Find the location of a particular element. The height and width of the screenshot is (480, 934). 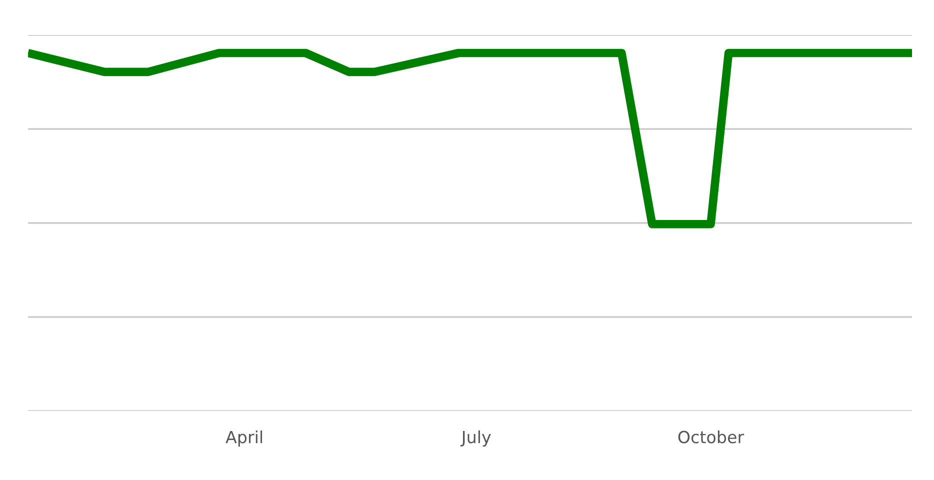

x-tick-label: October is located at coordinates (711, 437).